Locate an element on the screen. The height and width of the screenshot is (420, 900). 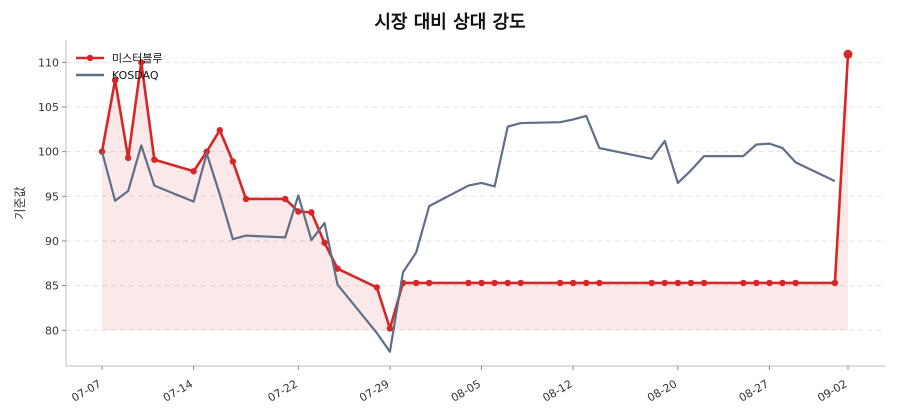
legend: 미스터블루 KOSDAQ is located at coordinates (119, 67).